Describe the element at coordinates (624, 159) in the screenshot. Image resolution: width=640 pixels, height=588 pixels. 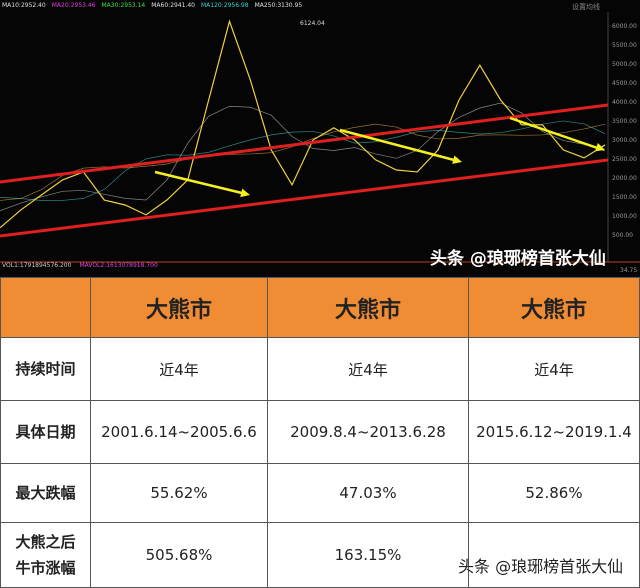
I see `y-tick-label: 2500.00` at that location.